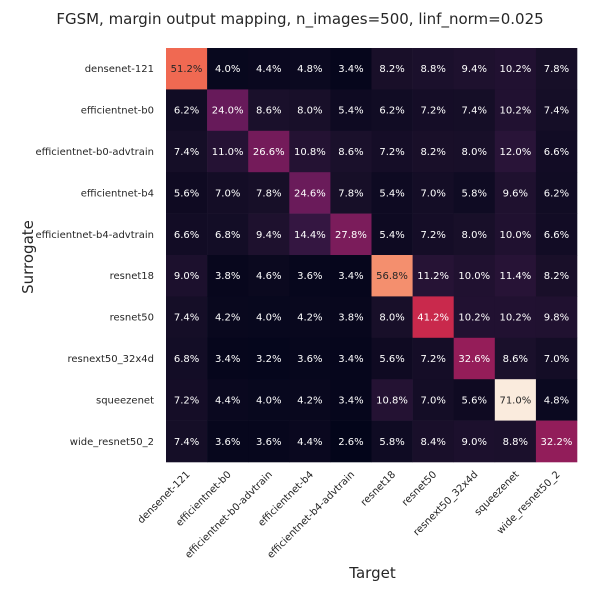  Describe the element at coordinates (268, 111) in the screenshot. I see `cell-value-label: 8.6%` at that location.